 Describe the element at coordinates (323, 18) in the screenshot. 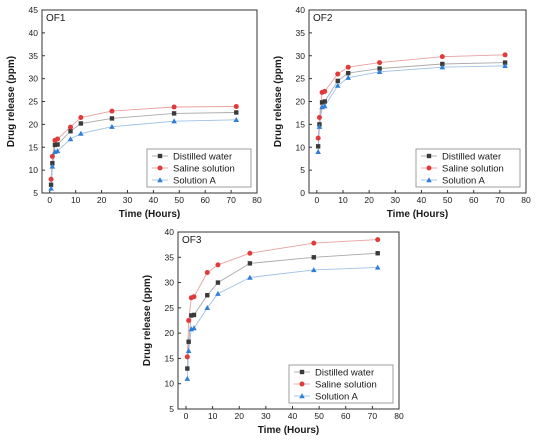

I see `panel-label: OF2` at that location.